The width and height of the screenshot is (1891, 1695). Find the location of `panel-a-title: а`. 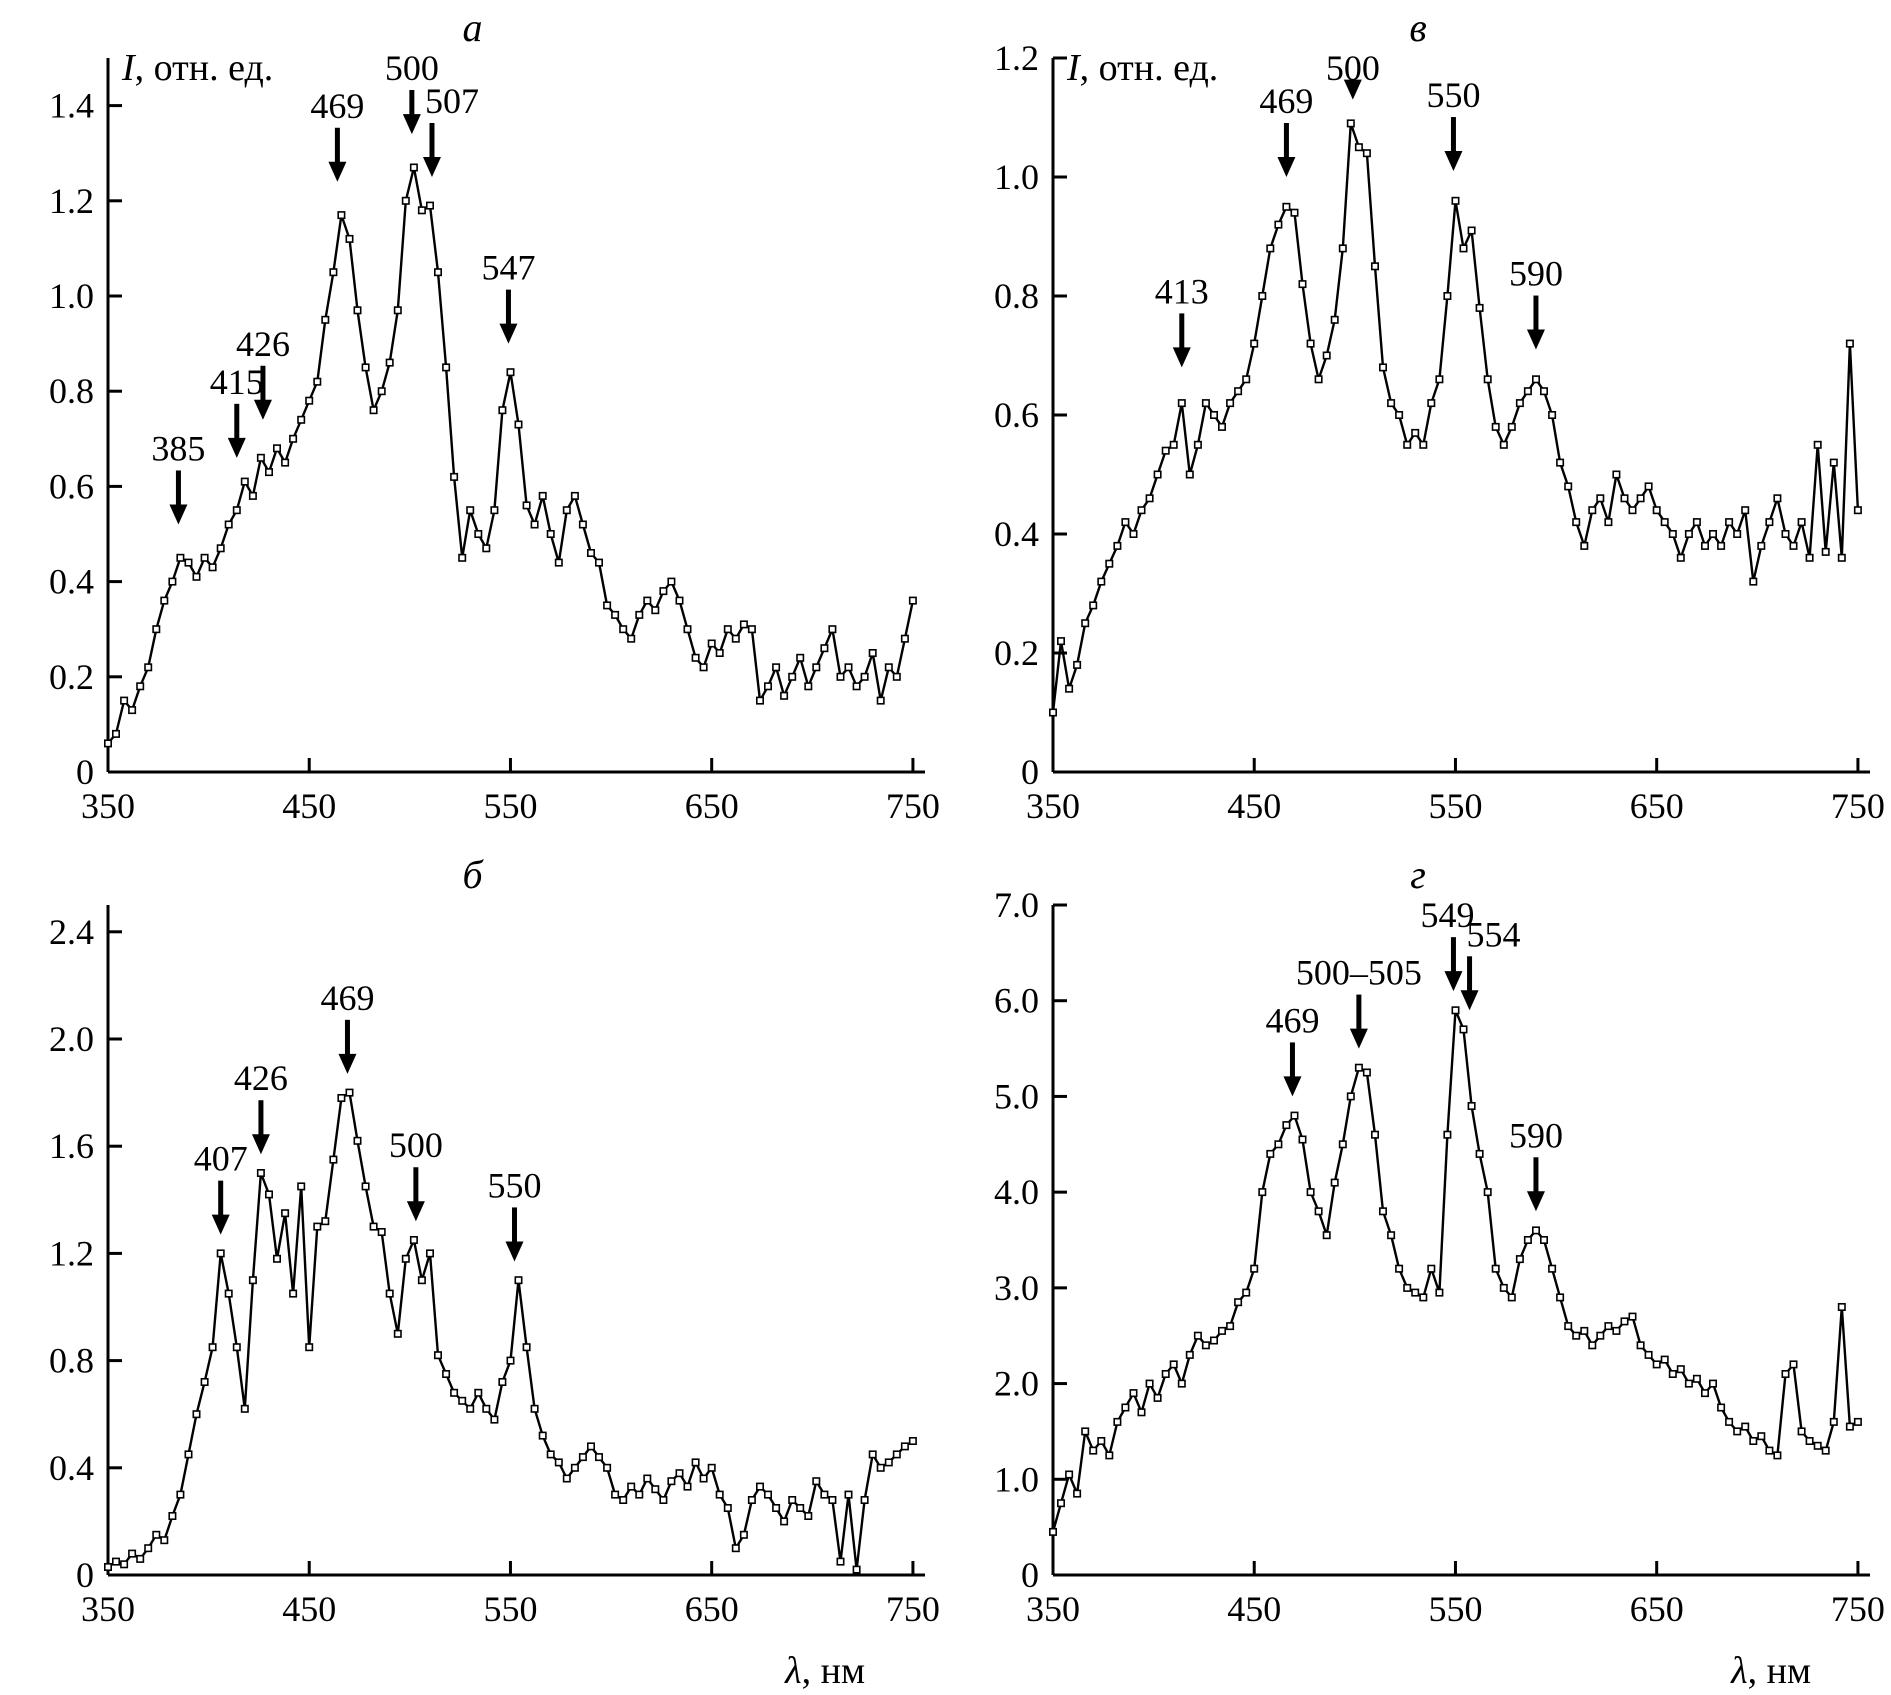

panel-a-title: а is located at coordinates (472, 27).